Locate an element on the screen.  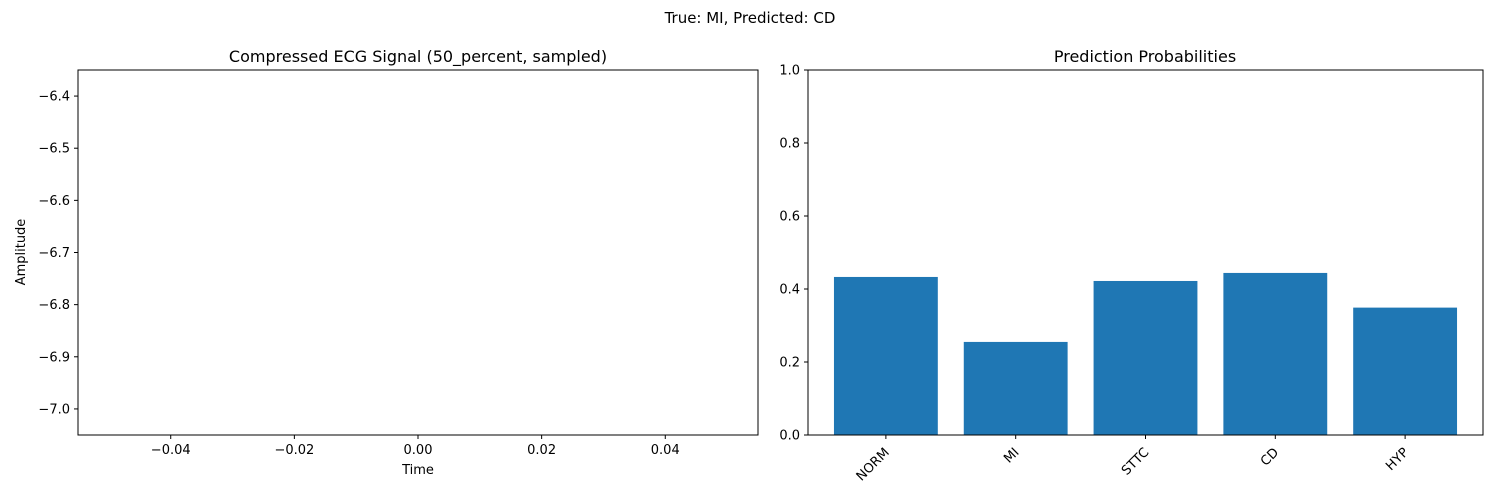
probability-y-tick-label: 0.2 is located at coordinates (789, 363).